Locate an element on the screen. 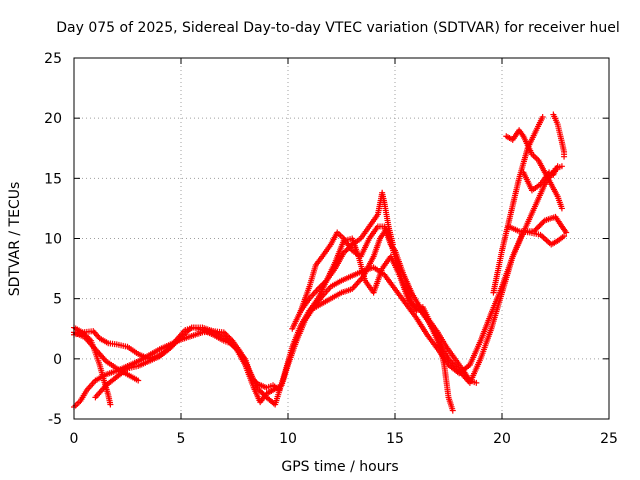 This screenshot has height=480, width=640. y-tick-label: 0 is located at coordinates (57, 360).